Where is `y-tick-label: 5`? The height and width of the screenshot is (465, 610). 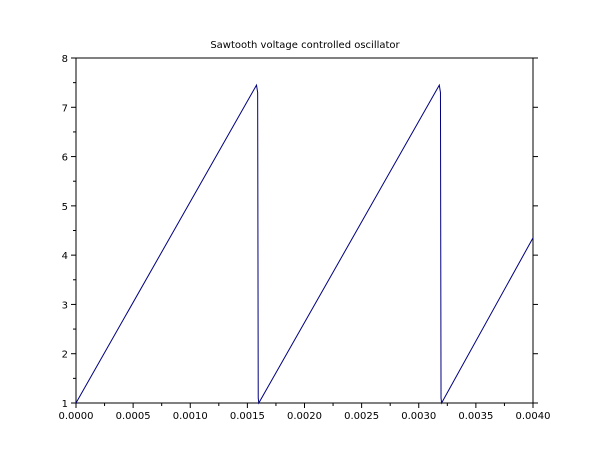
y-tick-label: 5 is located at coordinates (65, 207).